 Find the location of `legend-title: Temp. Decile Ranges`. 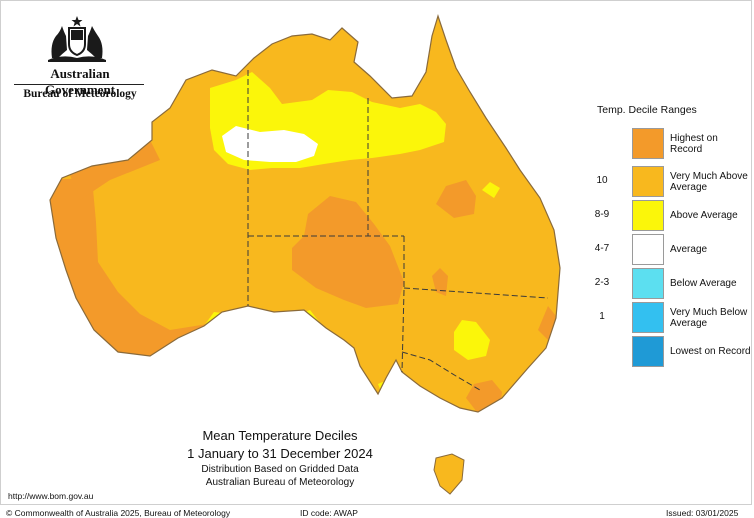

legend-title: Temp. Decile Ranges is located at coordinates (647, 110).